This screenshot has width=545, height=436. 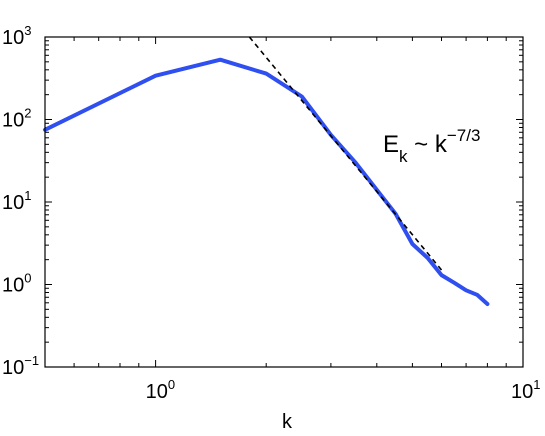 I want to click on annotation-rest: ~ k, so click(x=428, y=144).